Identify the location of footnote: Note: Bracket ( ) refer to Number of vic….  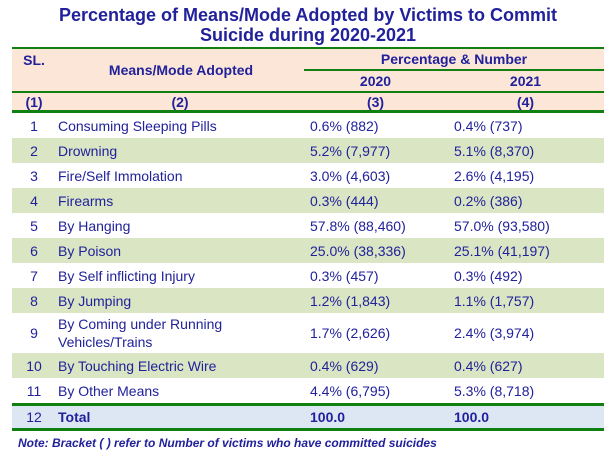
(227, 443).